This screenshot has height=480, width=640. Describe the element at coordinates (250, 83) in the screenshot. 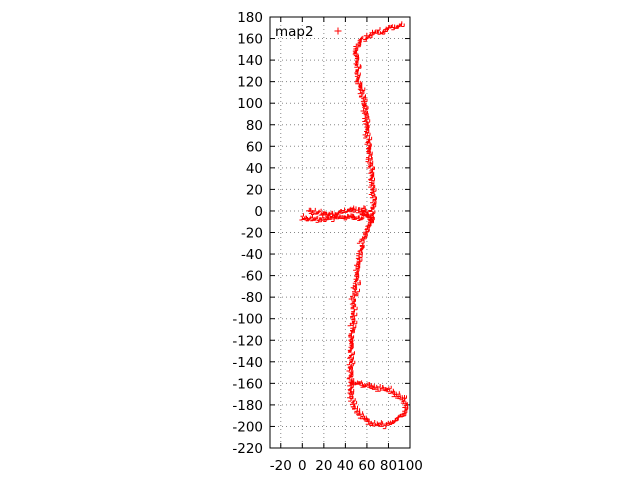

I see `y-tick-label: 120` at that location.